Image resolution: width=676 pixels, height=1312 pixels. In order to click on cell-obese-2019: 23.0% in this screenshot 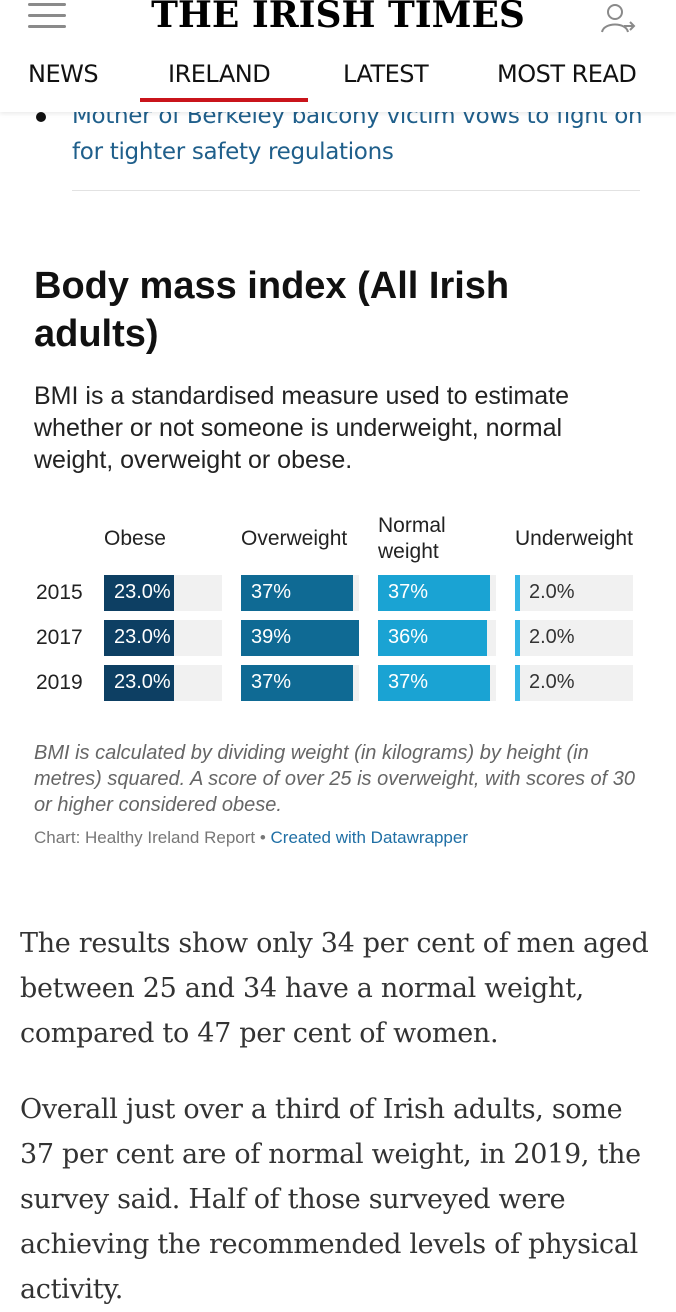, I will do `click(163, 683)`.